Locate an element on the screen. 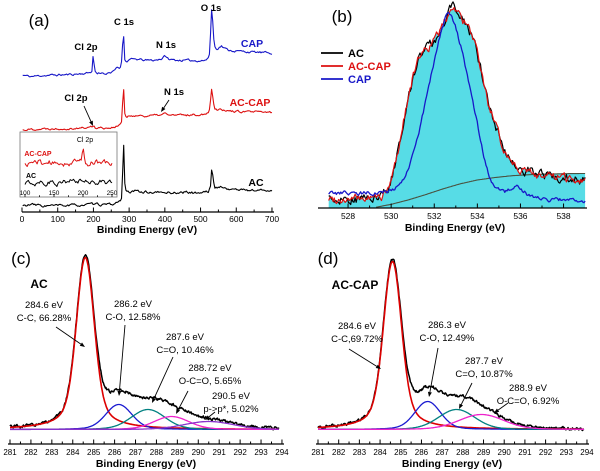 The width and height of the screenshot is (600, 471). legend-label-CAP: CAP is located at coordinates (359, 80).